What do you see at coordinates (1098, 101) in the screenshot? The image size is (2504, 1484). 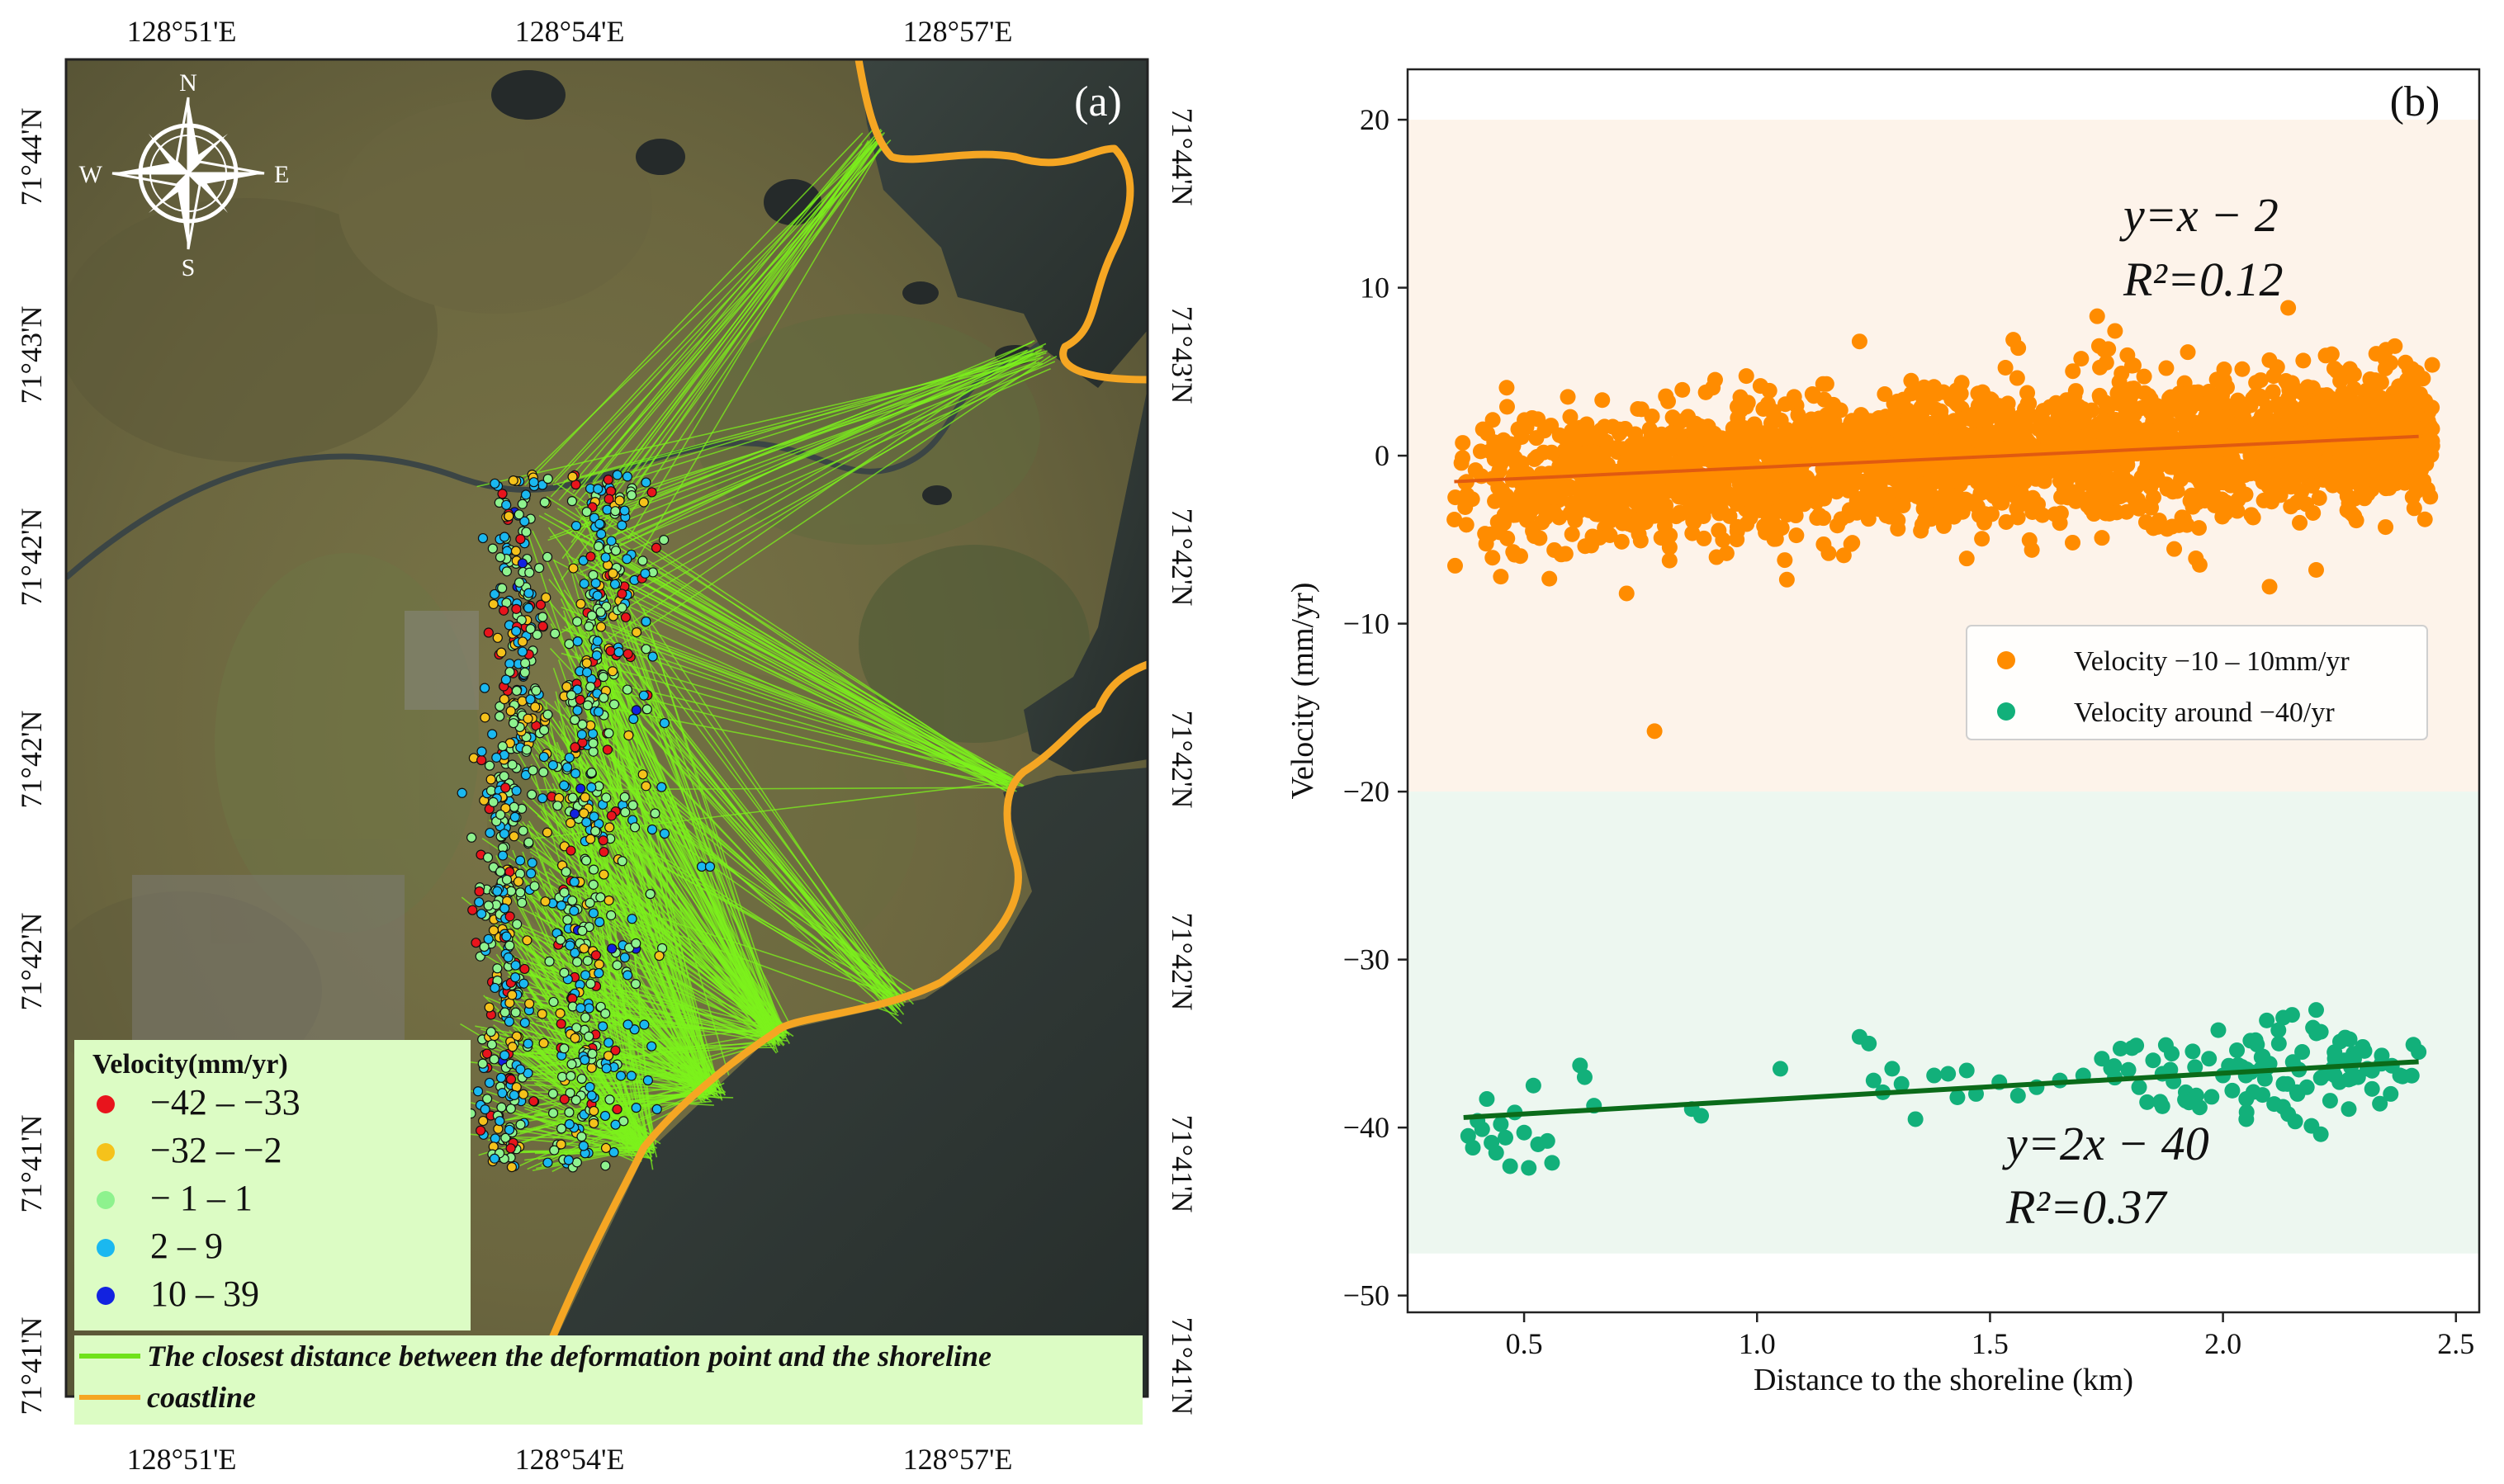 I see `panel-a-label: (a)` at bounding box center [1098, 101].